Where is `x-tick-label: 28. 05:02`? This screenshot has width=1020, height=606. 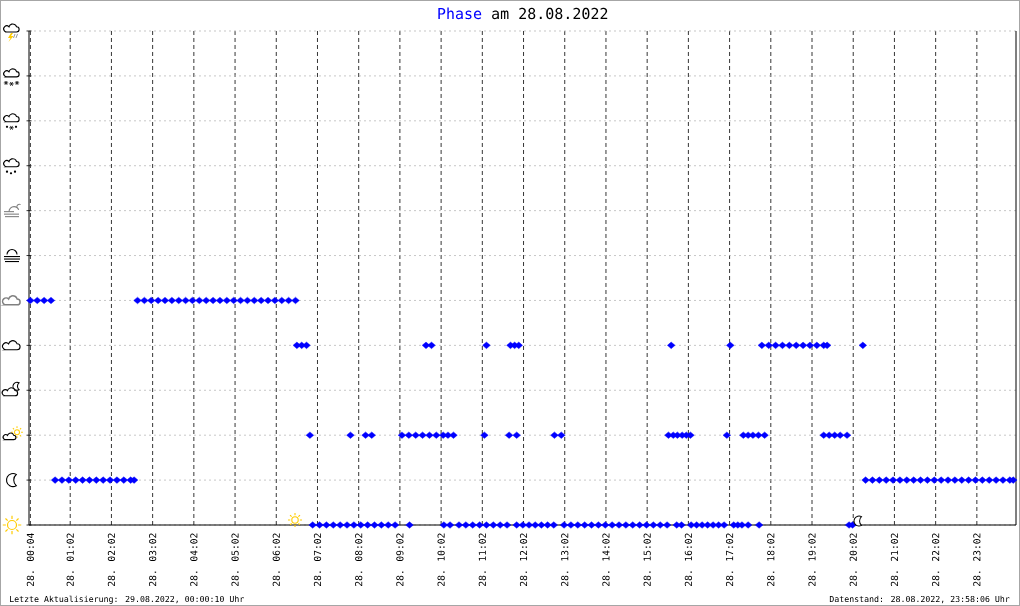 x-tick-label: 28. 05:02 is located at coordinates (235, 559).